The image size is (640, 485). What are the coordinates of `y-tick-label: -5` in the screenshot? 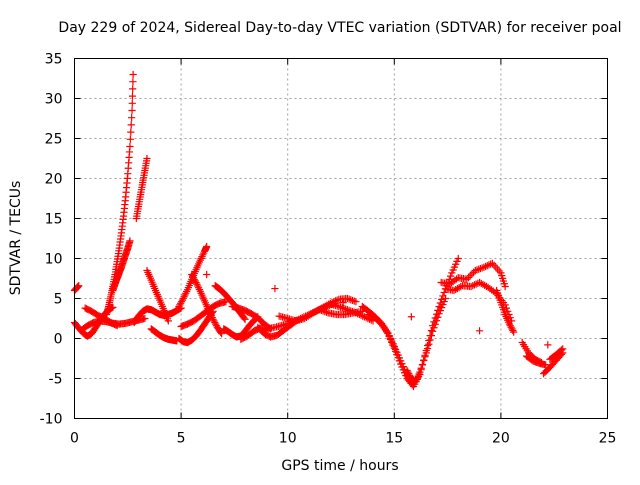 It's located at (56, 380).